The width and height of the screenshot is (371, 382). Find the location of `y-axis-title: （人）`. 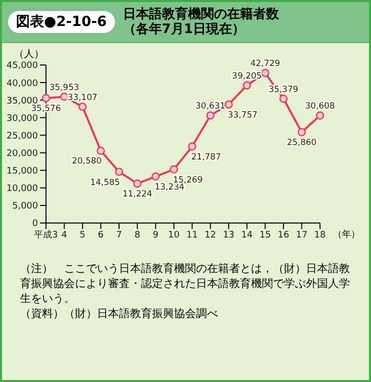

y-axis-title: （人） is located at coordinates (29, 54).